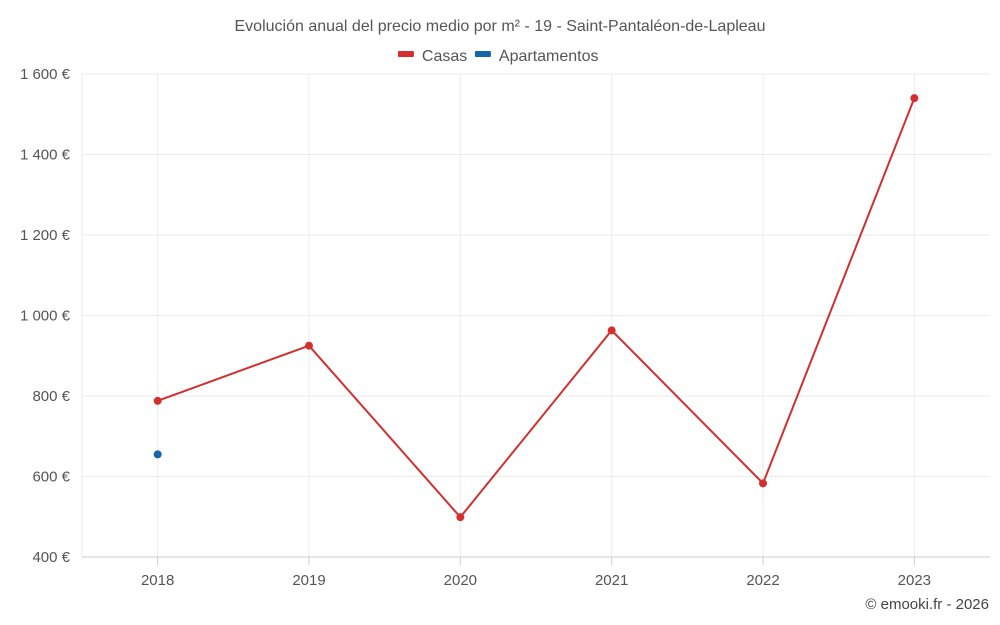  What do you see at coordinates (45, 235) in the screenshot?
I see `y-tick-label: 1 200 €` at bounding box center [45, 235].